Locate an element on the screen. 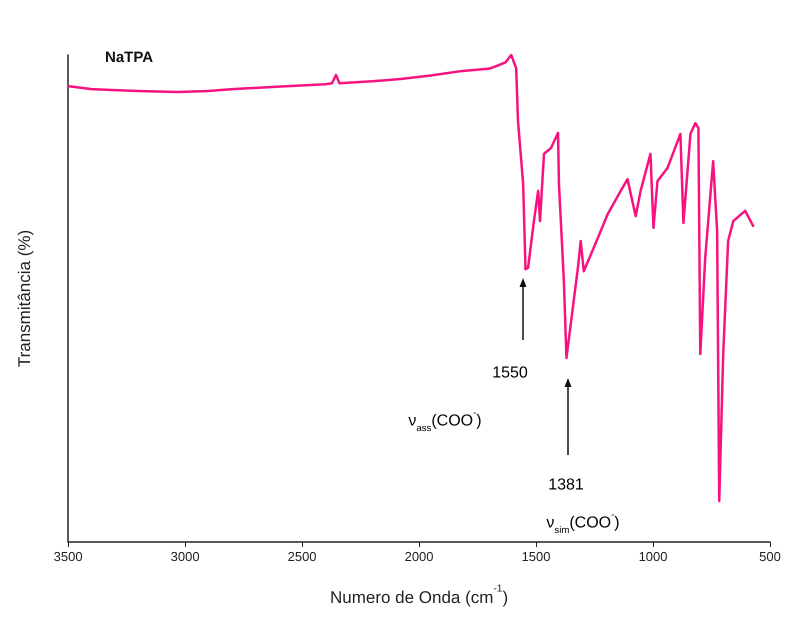  x-tick-label: 3000 is located at coordinates (185, 556).